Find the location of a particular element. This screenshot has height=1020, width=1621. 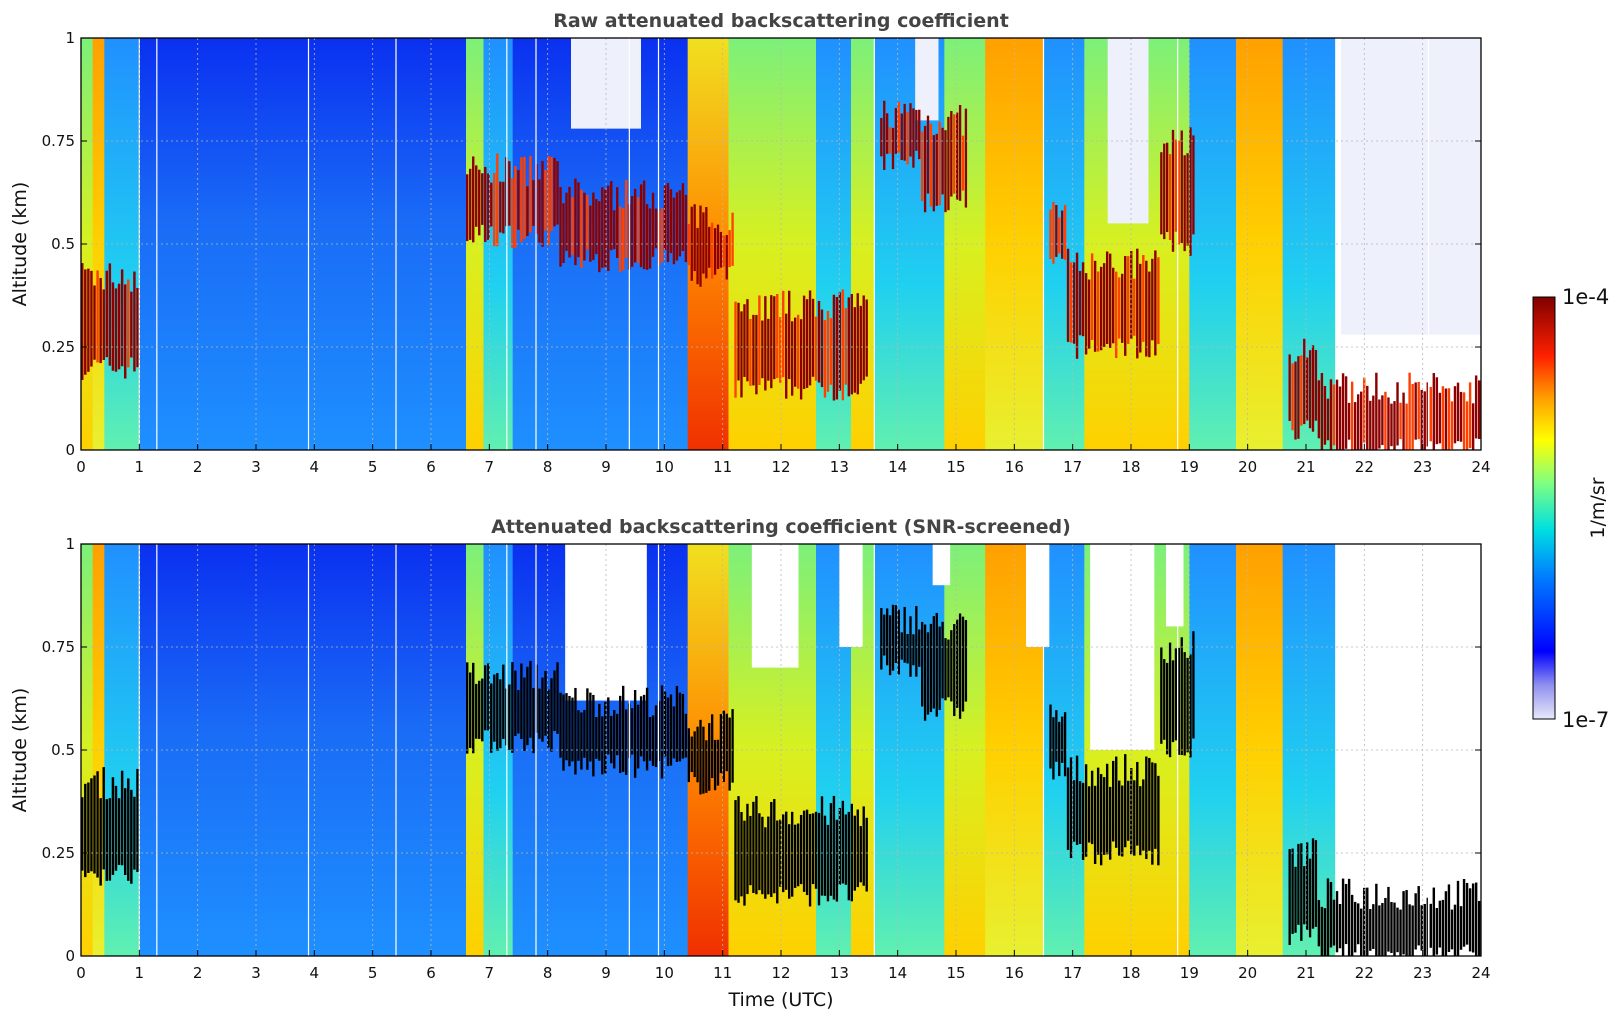

x-tick-label: 1 is located at coordinates (140, 467).